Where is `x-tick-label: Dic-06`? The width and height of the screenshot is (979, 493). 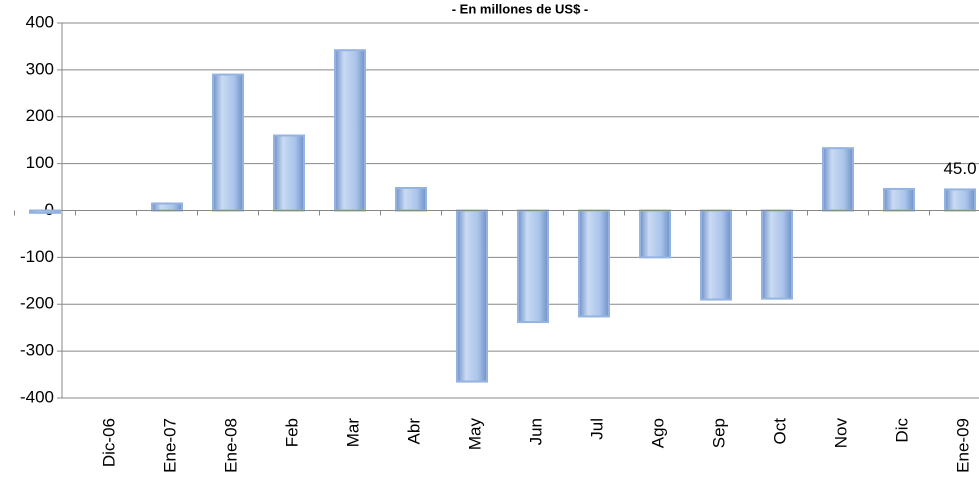
x-tick-label: Dic-06 is located at coordinates (108, 442).